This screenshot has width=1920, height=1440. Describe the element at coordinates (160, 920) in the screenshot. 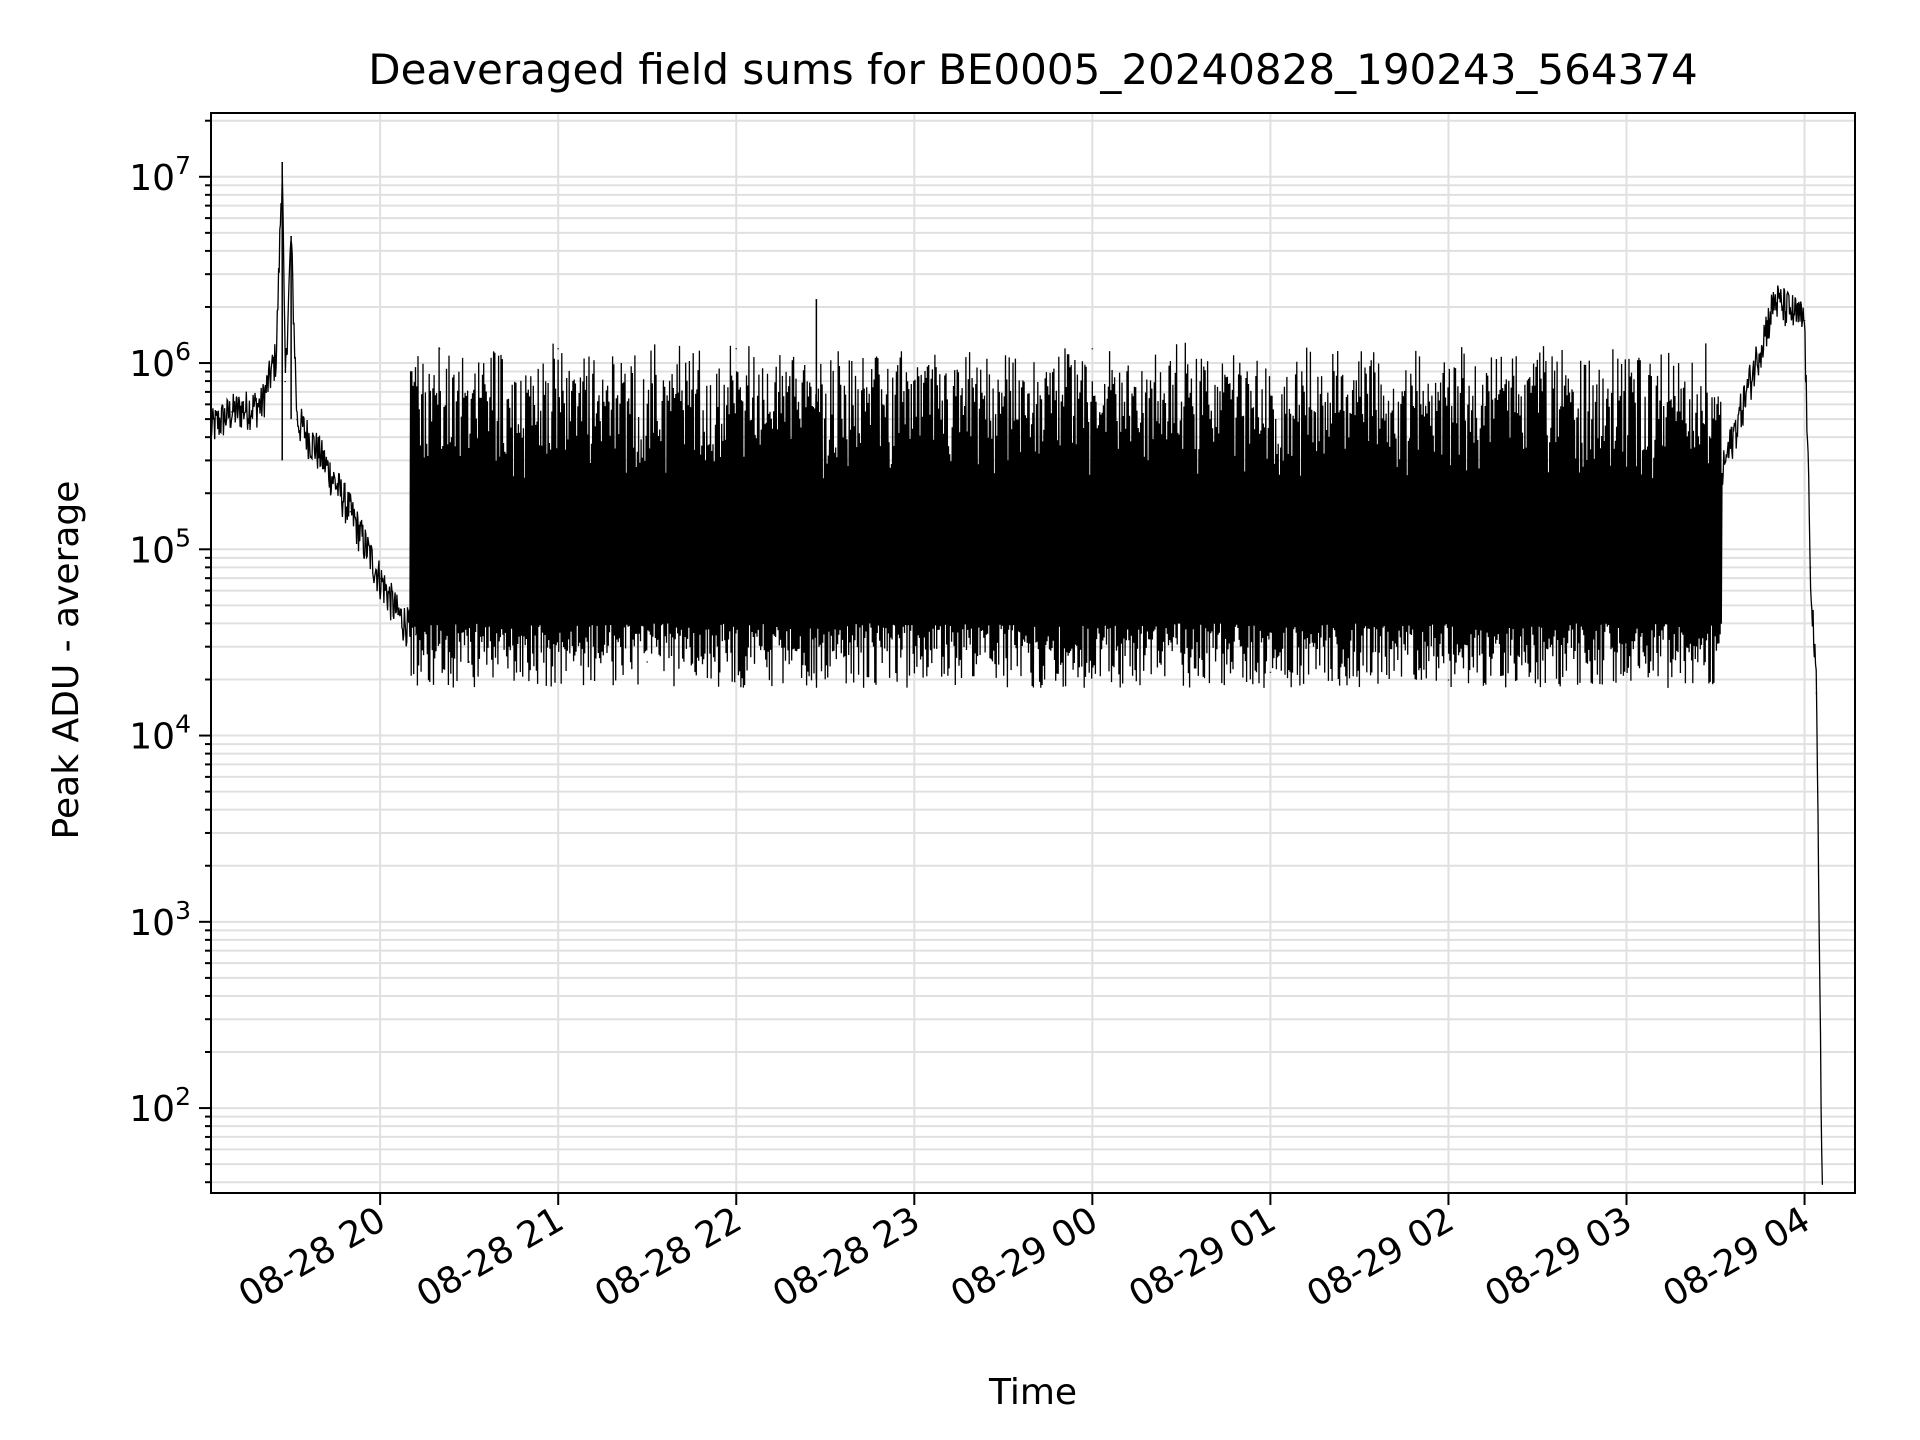

I see `y-tick-label: 10³` at that location.